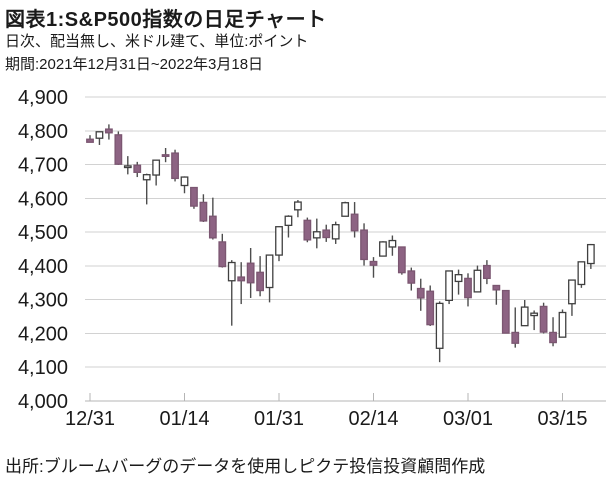 The width and height of the screenshot is (614, 489). I want to click on y-axis-tick-label: 4,600, so click(43, 199).